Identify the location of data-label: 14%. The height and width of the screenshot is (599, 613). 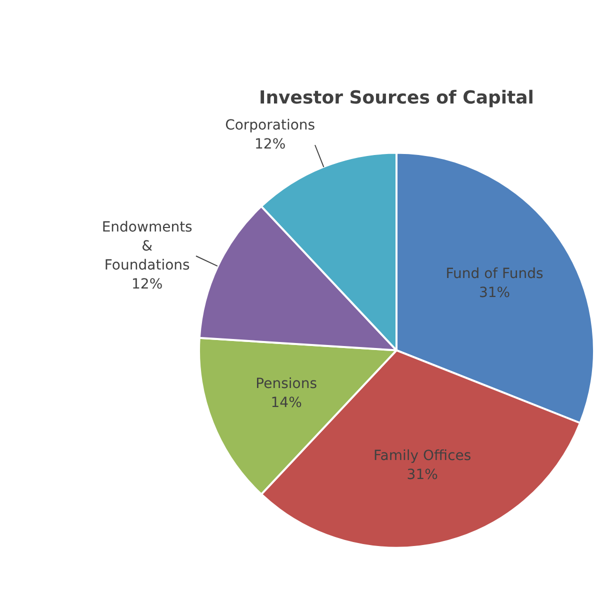
(286, 403).